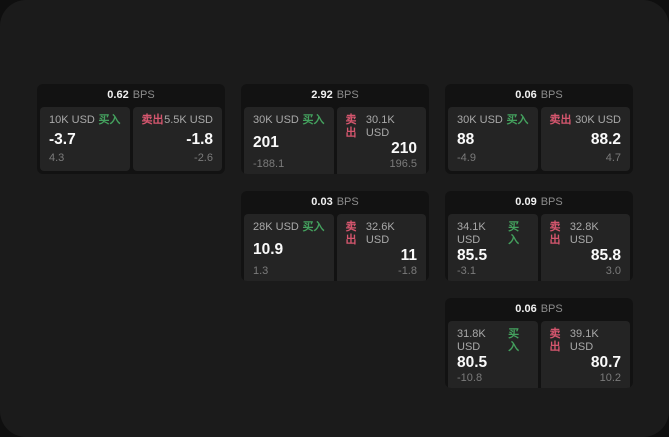 The image size is (669, 437). Describe the element at coordinates (261, 271) in the screenshot. I see `buy-sub-value: 1.3` at that location.